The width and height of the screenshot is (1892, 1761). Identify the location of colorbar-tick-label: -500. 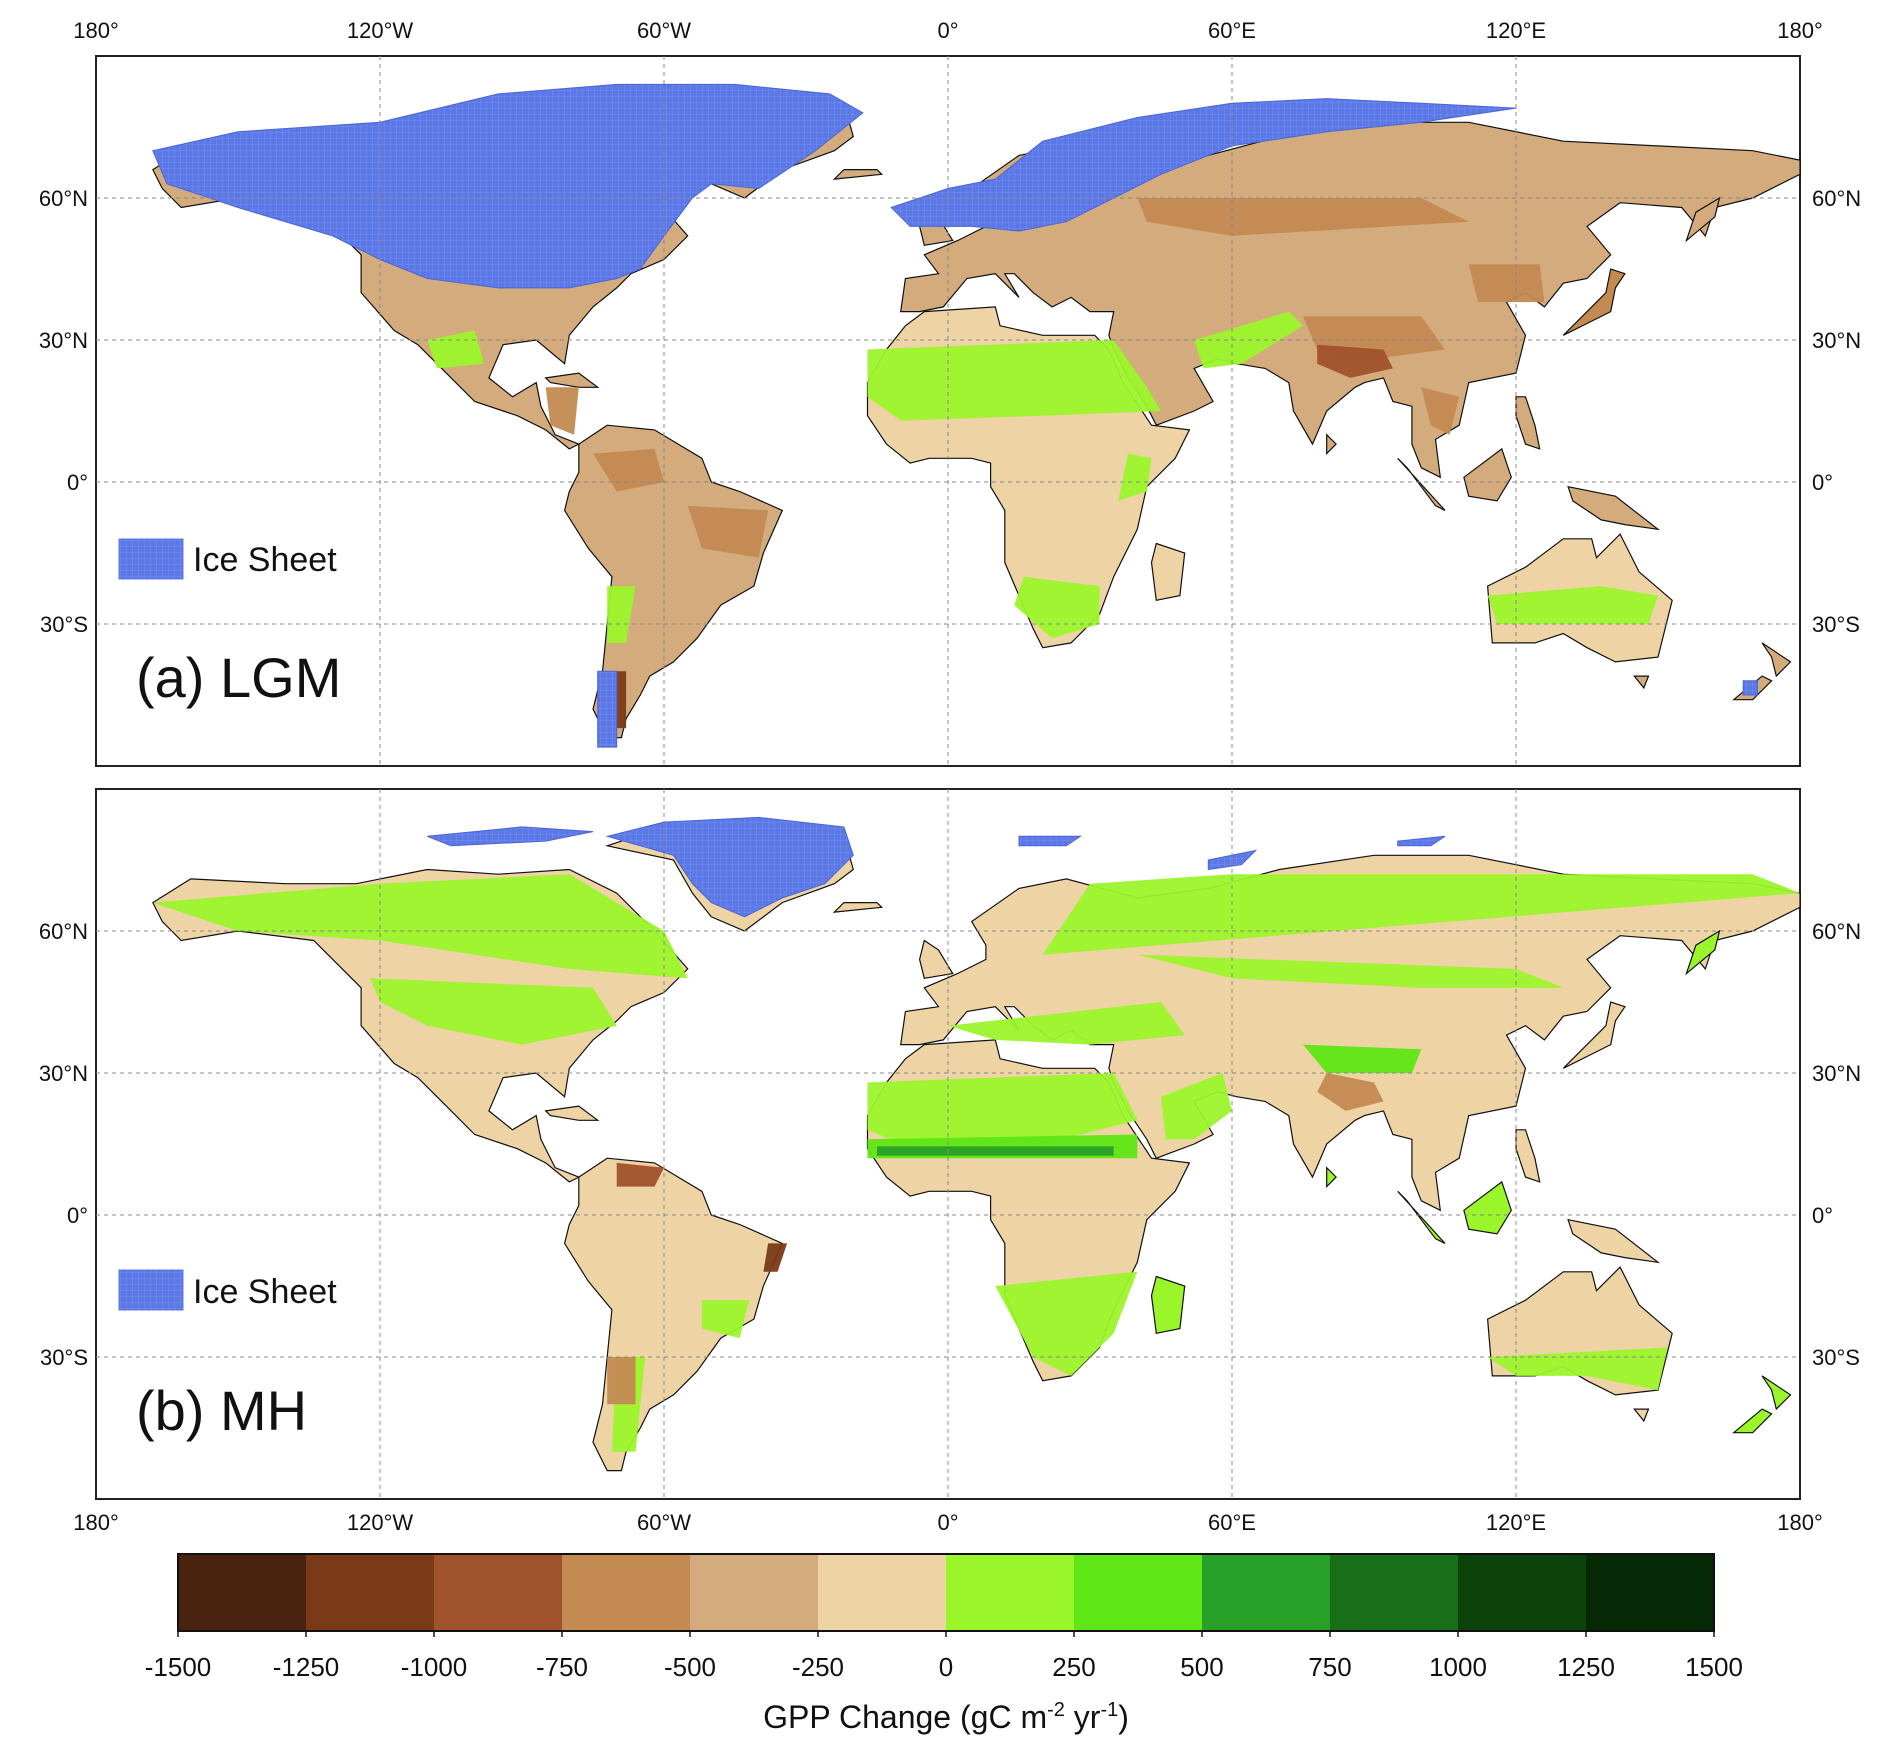
(690, 1667).